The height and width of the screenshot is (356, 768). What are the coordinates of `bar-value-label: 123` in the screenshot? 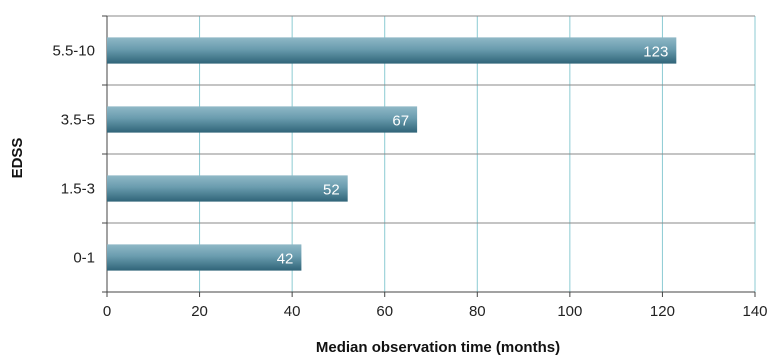 It's located at (655, 52).